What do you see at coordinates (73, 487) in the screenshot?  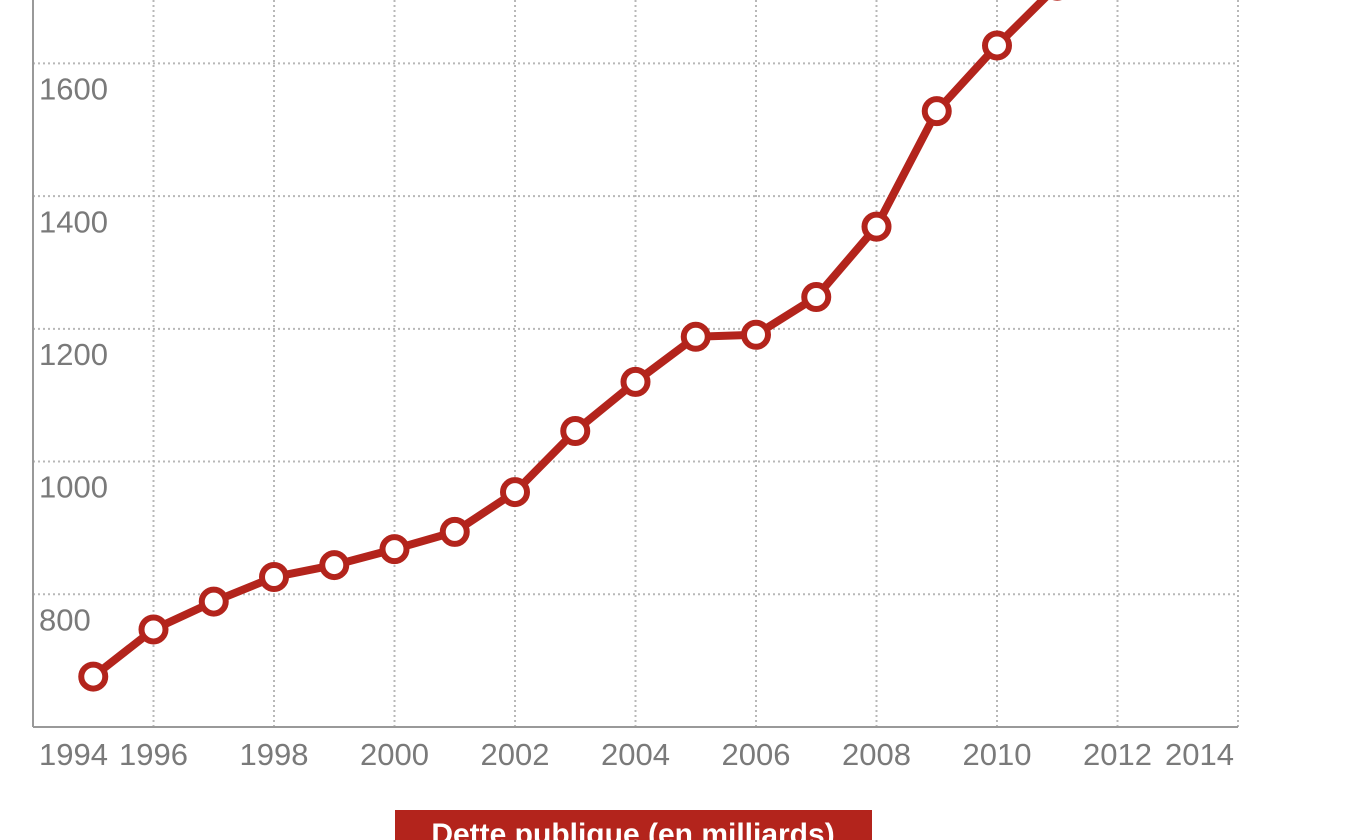 I see `y-tick-label: 1000` at bounding box center [73, 487].